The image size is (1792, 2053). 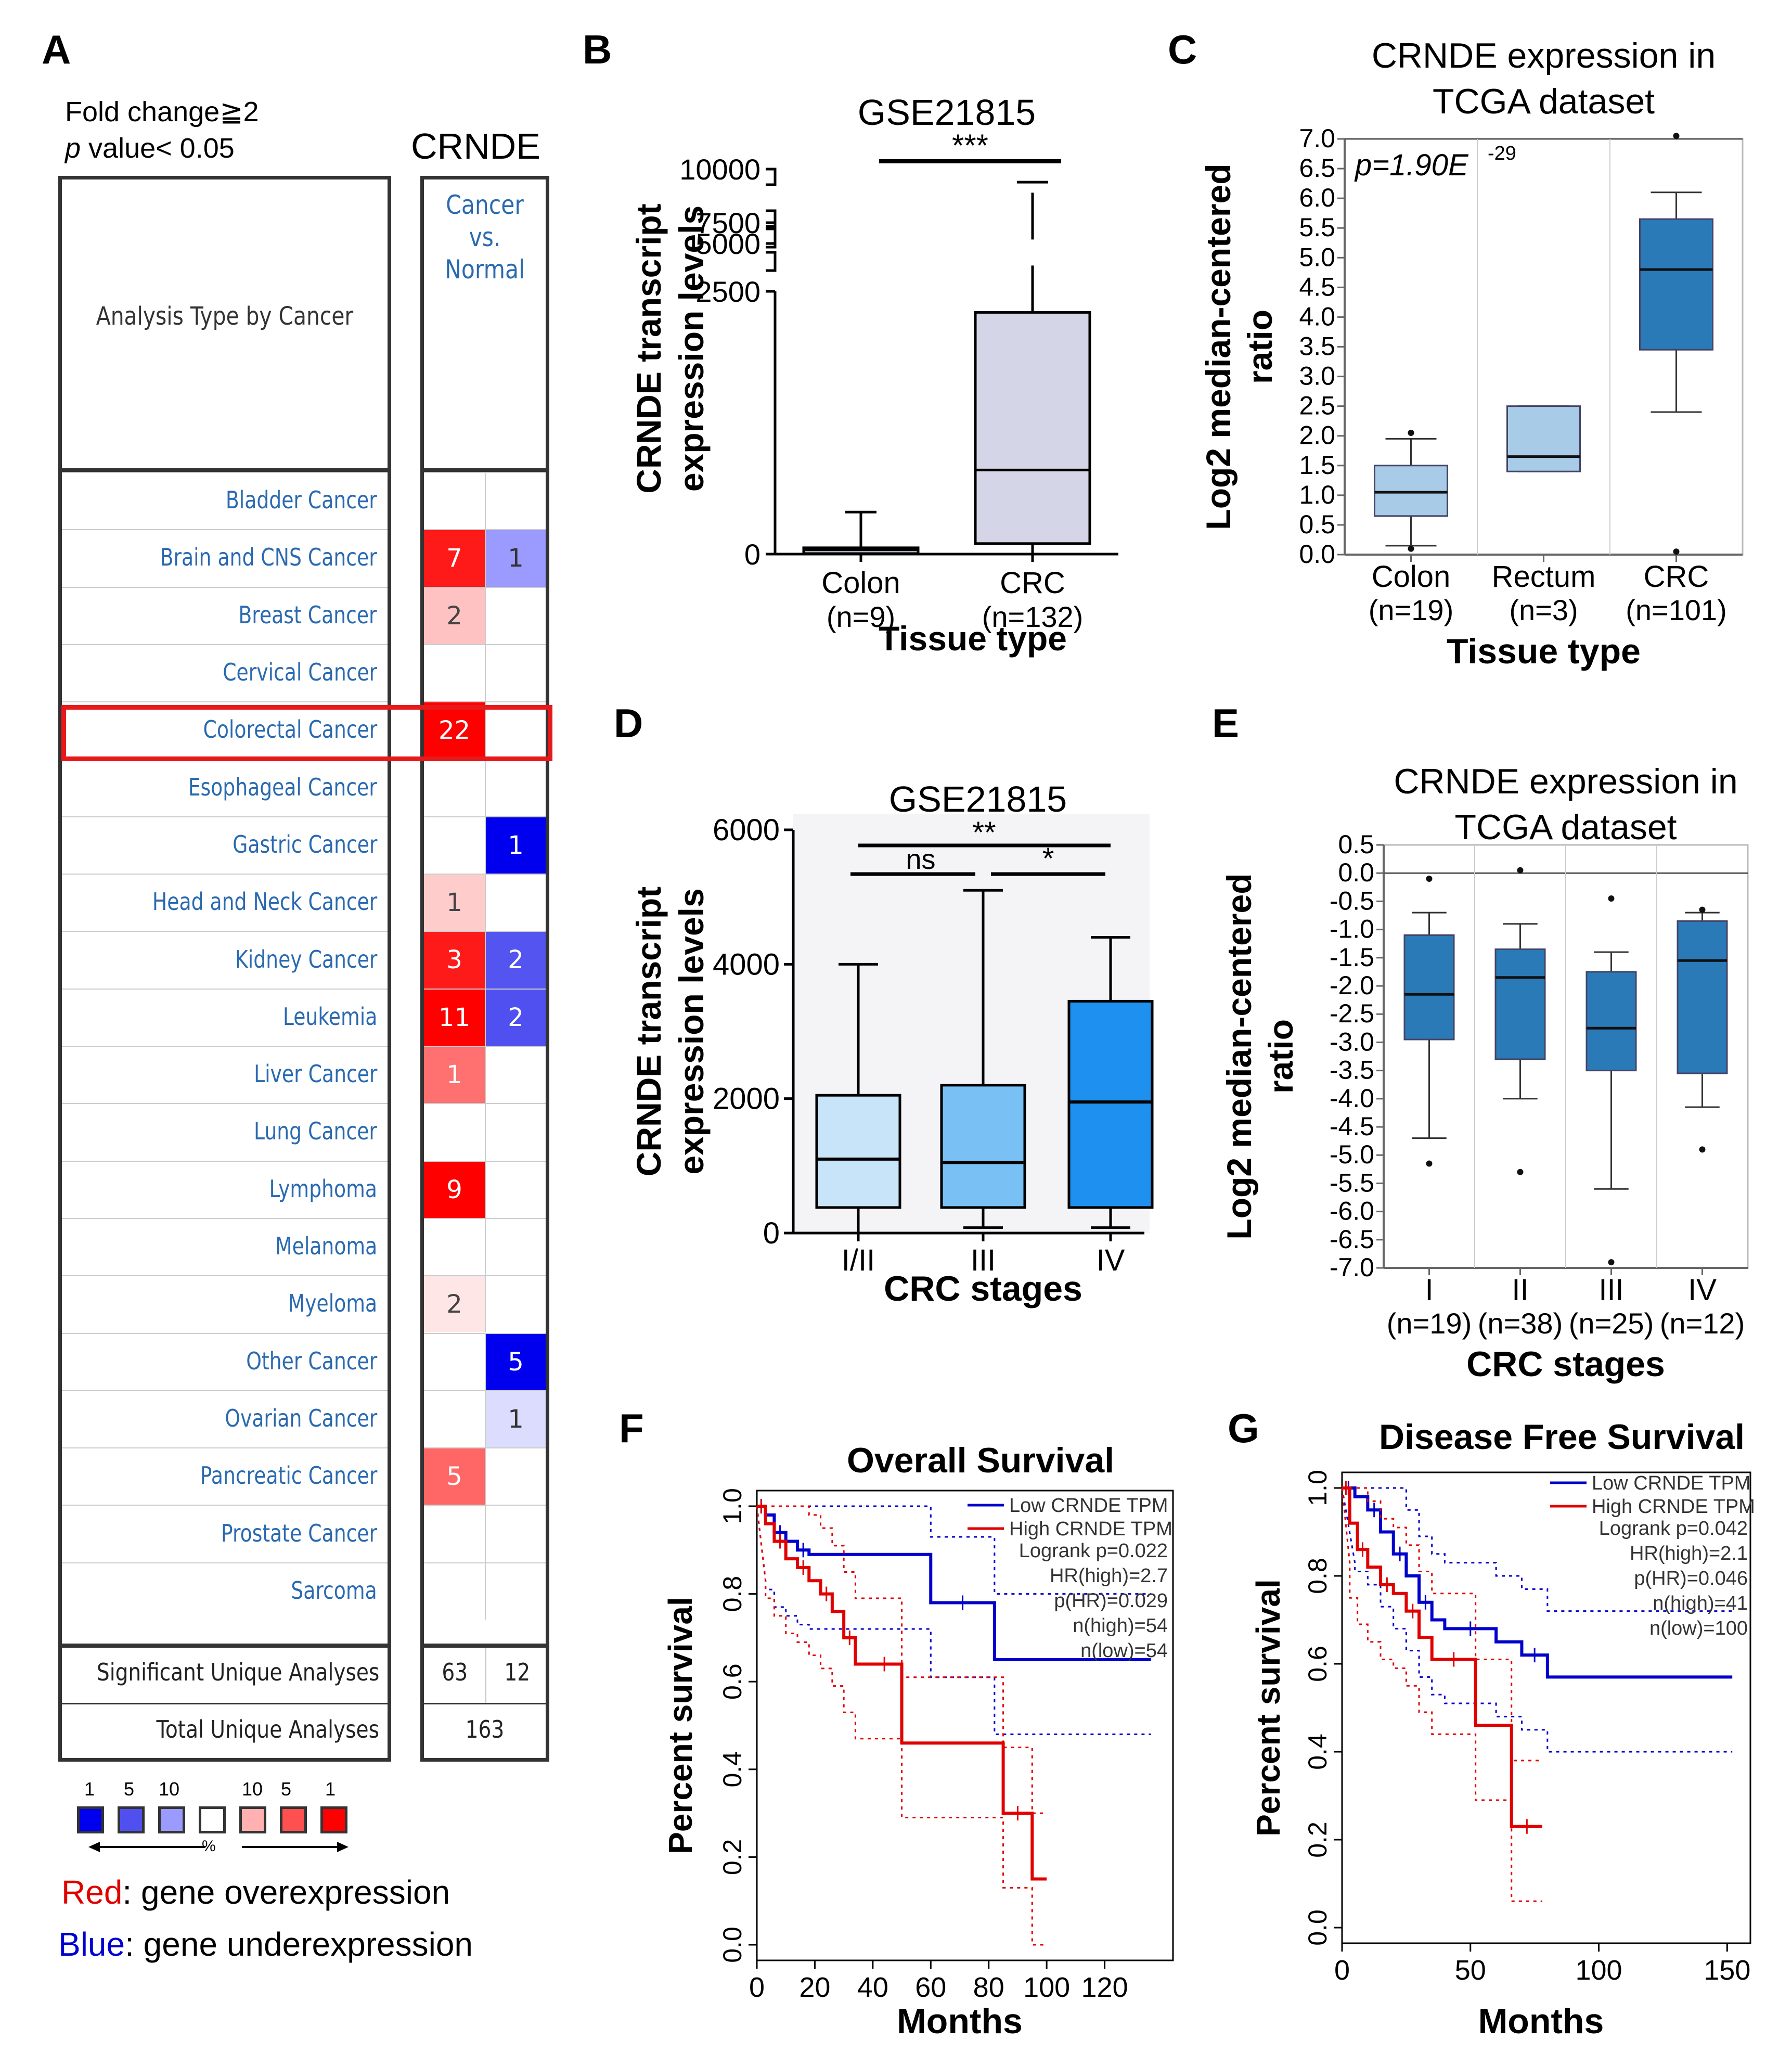 What do you see at coordinates (1611, 898) in the screenshot?
I see `chart-e-outlier-high-iii` at bounding box center [1611, 898].